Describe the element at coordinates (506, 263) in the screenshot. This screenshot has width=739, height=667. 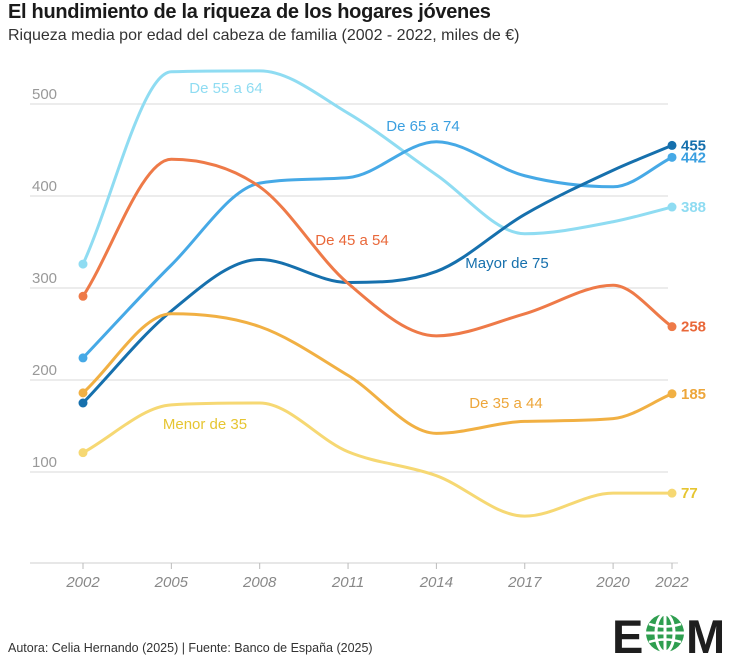
I see `series-name-label-mayor-de-75: Mayor de 75` at that location.